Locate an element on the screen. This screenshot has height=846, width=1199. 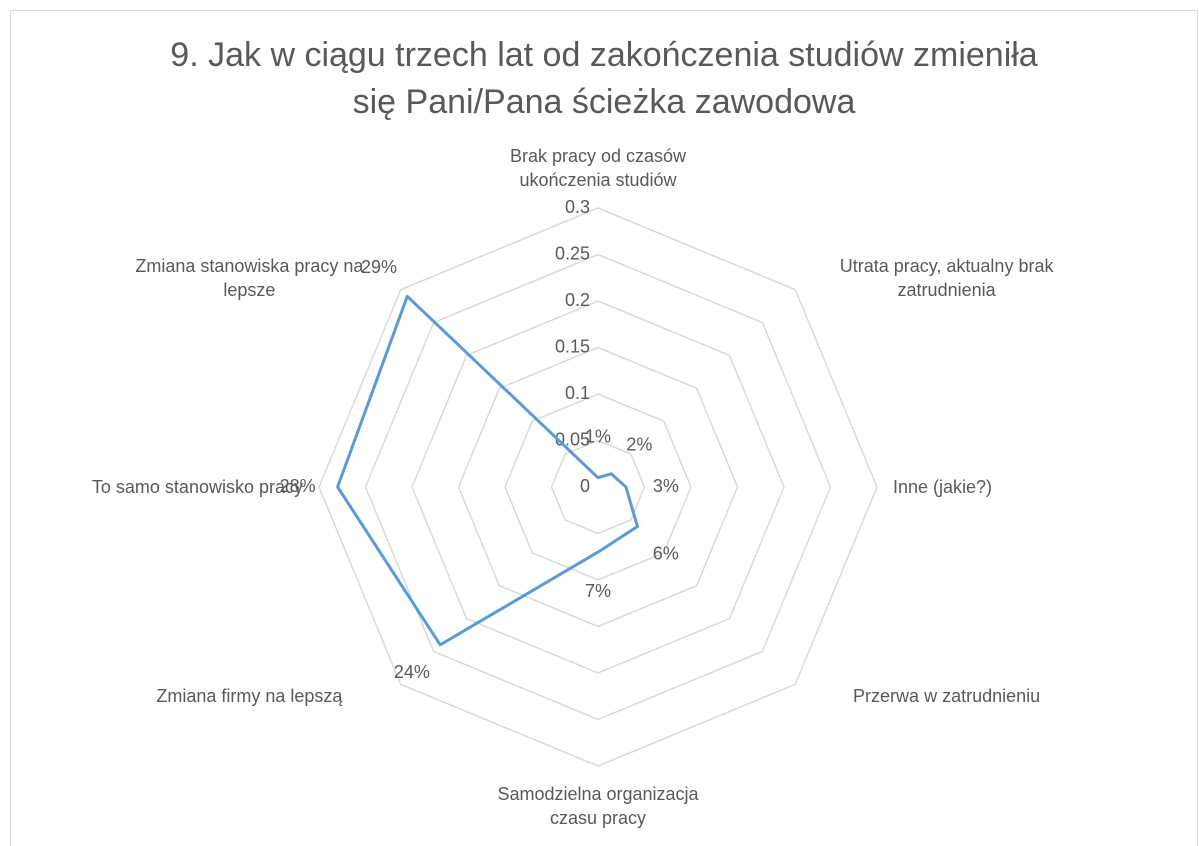
category-label: Brak pracy od czasów ukończenia studiów is located at coordinates (598, 168).